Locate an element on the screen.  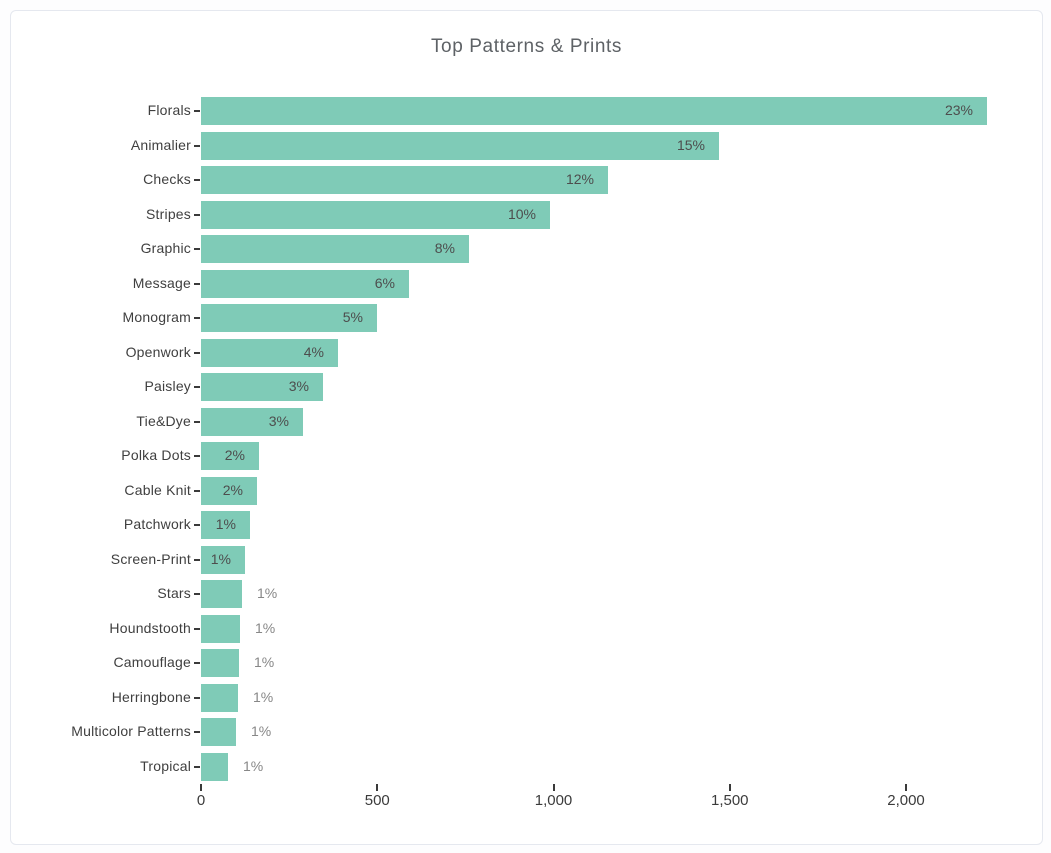
x-axis-tick-label: 0 is located at coordinates (201, 800).